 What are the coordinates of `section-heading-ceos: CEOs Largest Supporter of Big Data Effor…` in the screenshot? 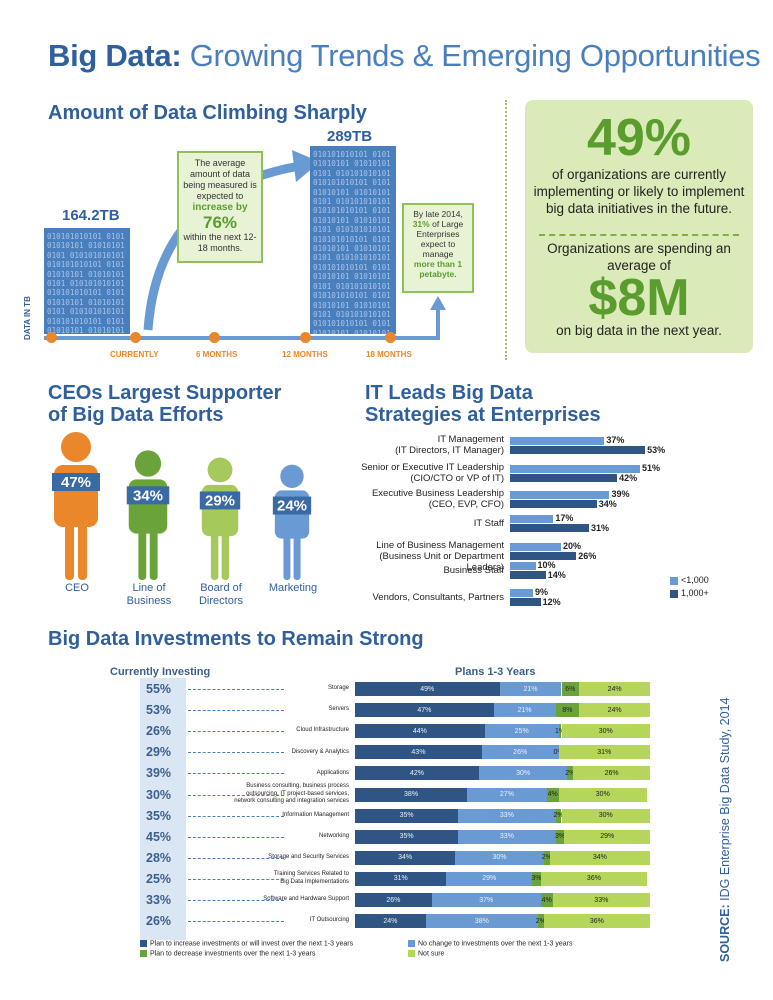 It's located at (165, 404).